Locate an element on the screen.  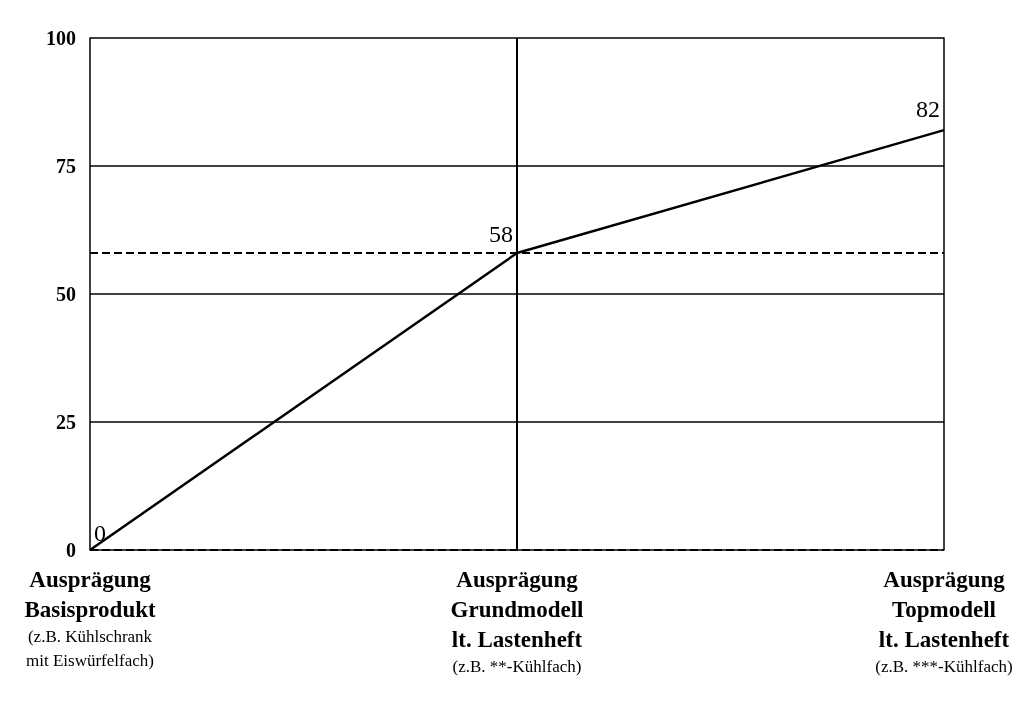
y-tick-label: 50 is located at coordinates (66, 294).